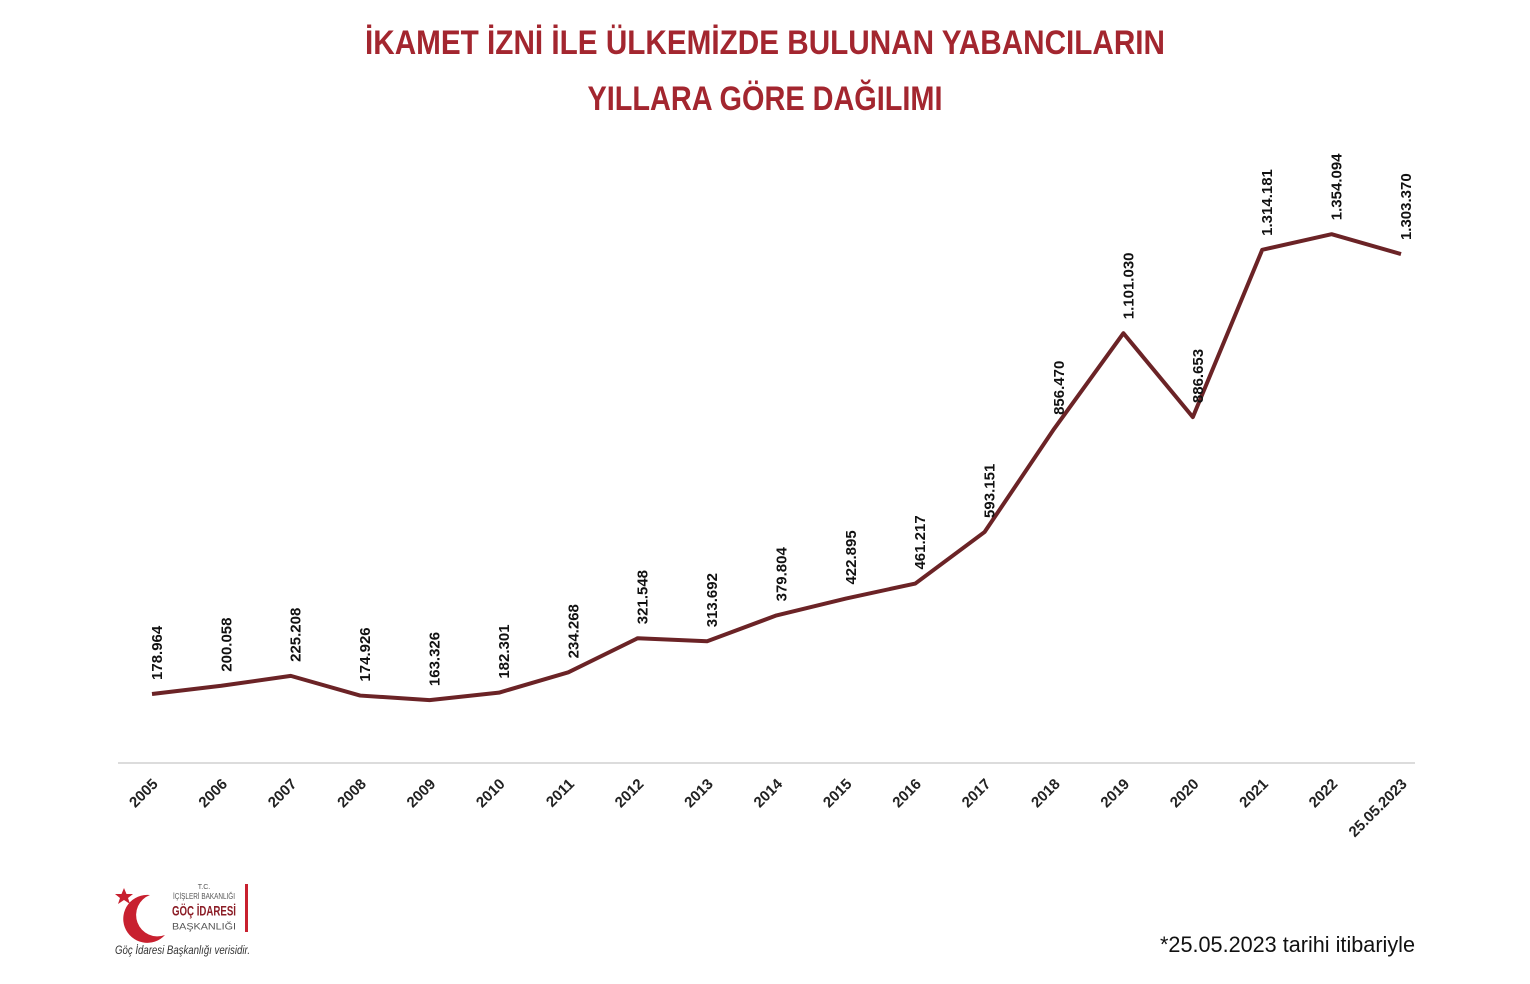 Image resolution: width=1530 pixels, height=984 pixels. I want to click on logo-text: GÖÇ İDARESİ, so click(204, 911).